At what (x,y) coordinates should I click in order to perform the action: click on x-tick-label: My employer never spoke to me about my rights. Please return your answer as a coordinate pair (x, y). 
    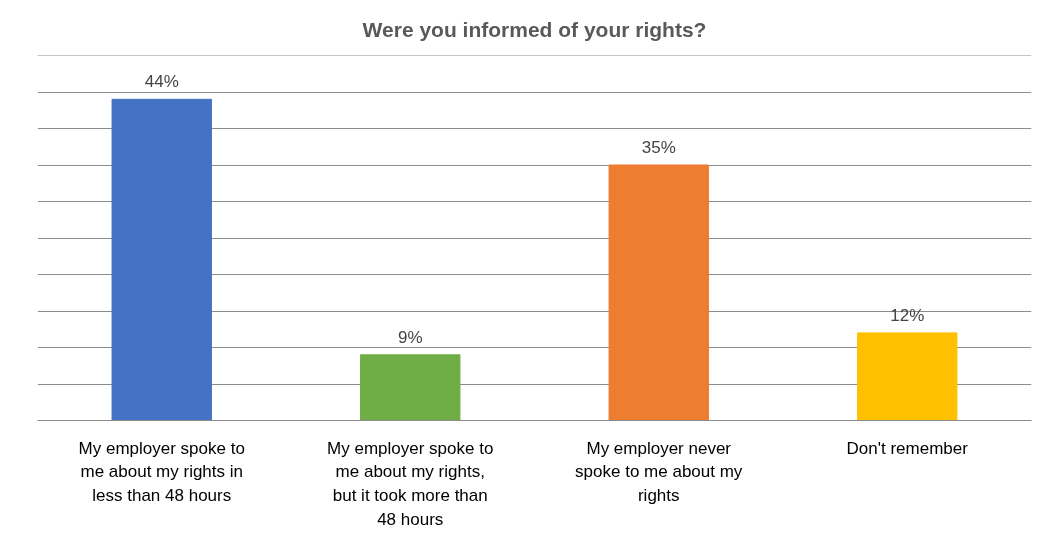
    Looking at the image, I should click on (659, 471).